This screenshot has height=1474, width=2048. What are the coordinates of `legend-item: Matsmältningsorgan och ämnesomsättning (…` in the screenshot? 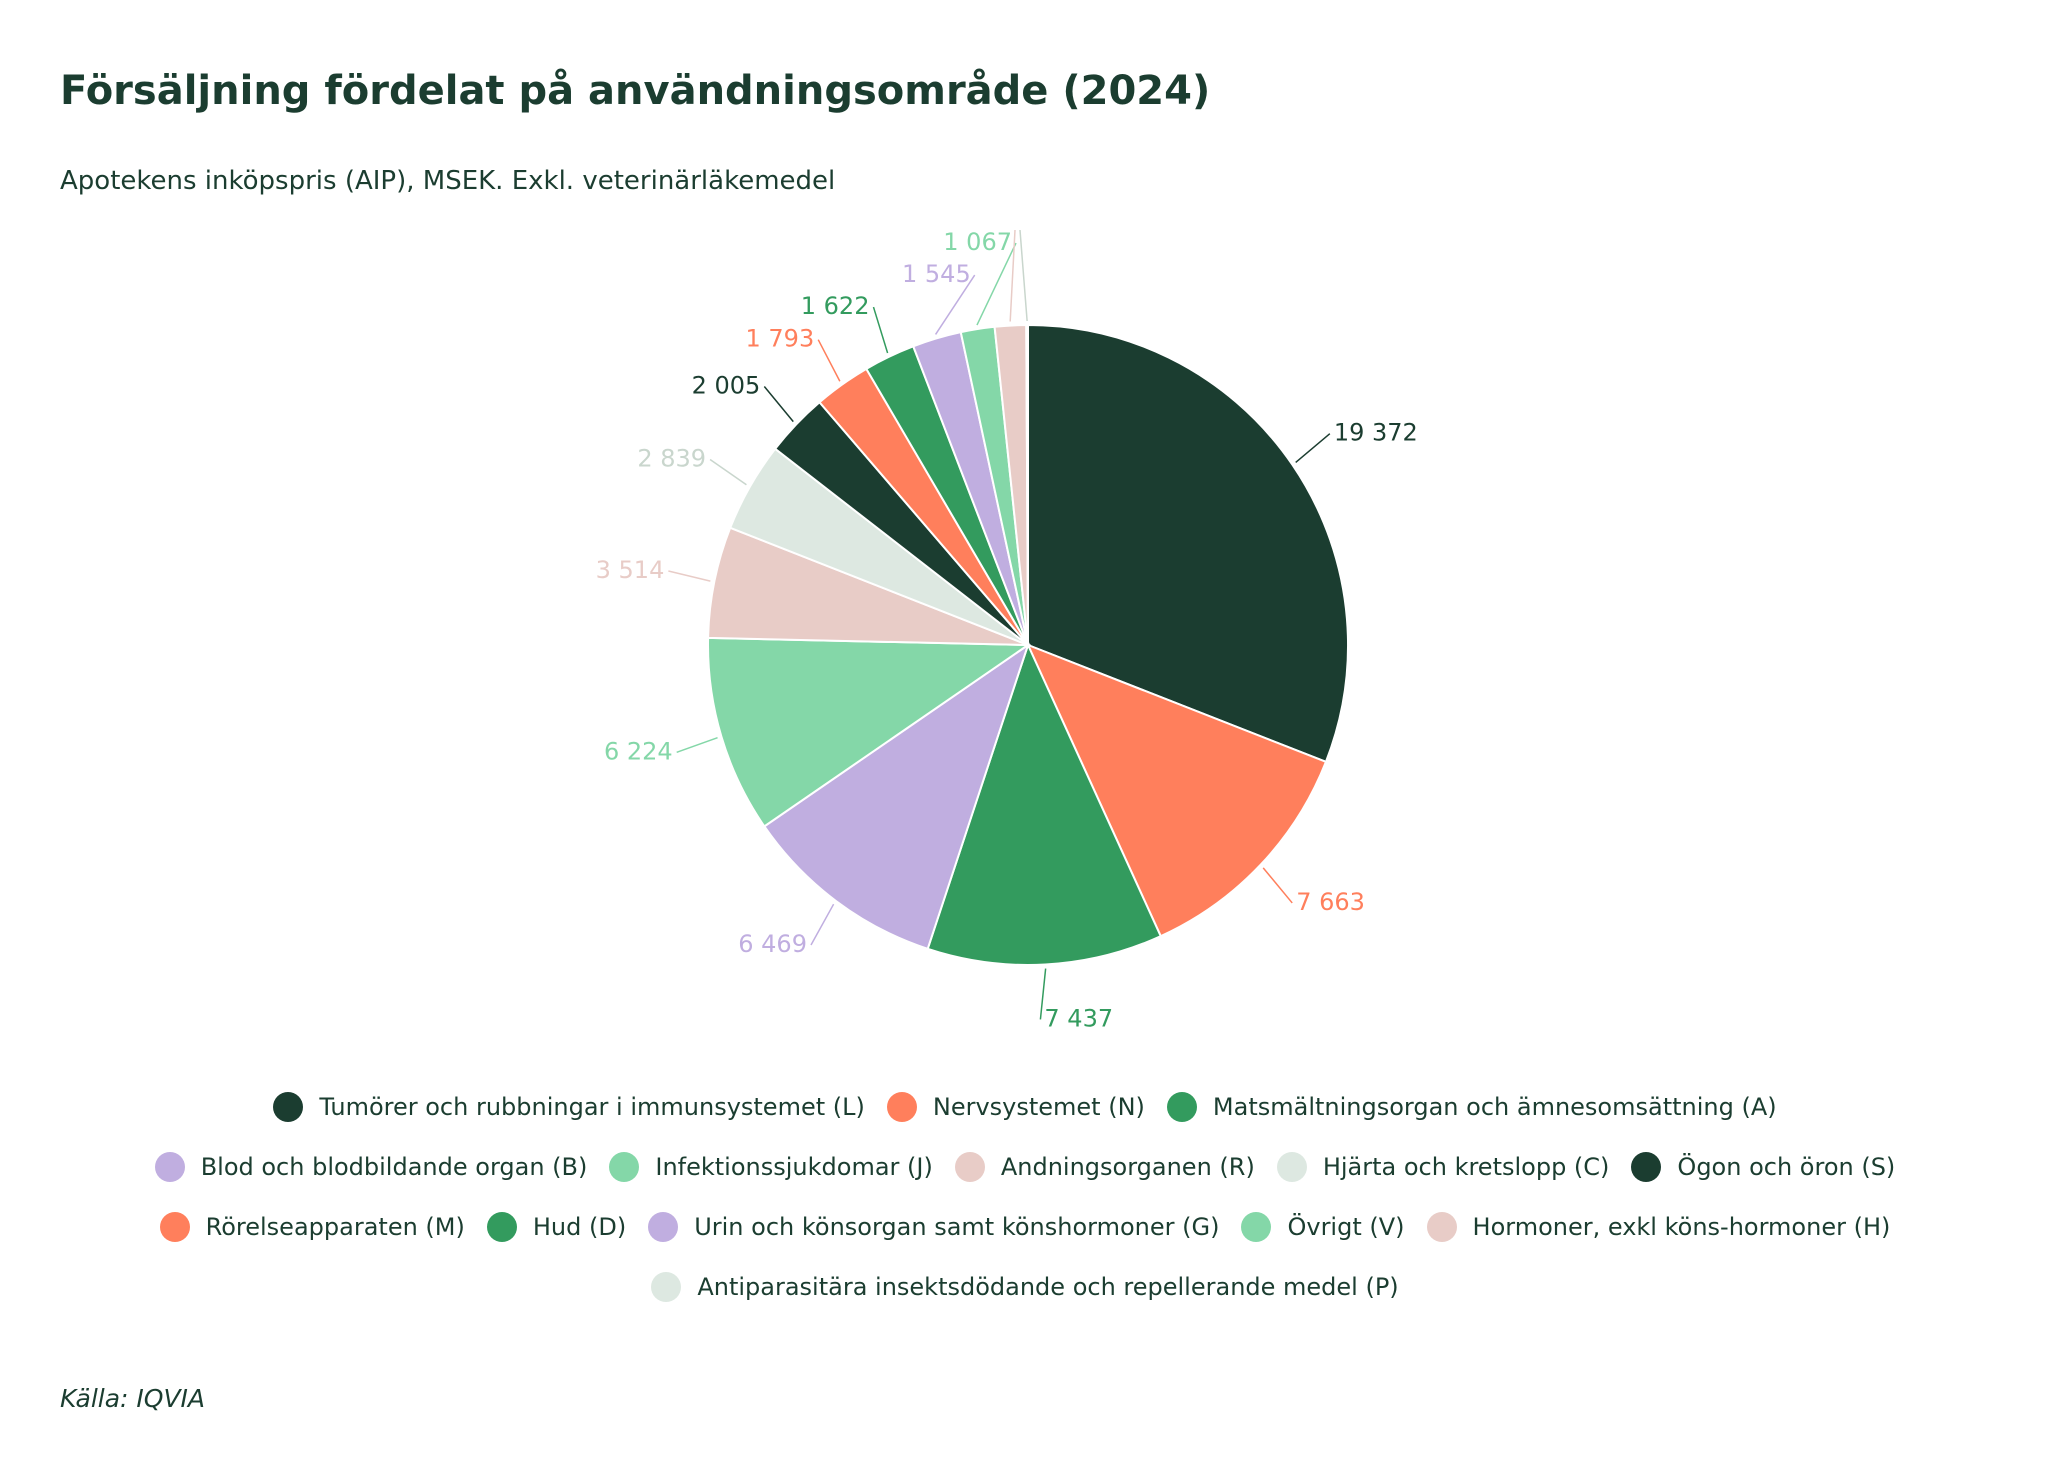 It's located at (1471, 1107).